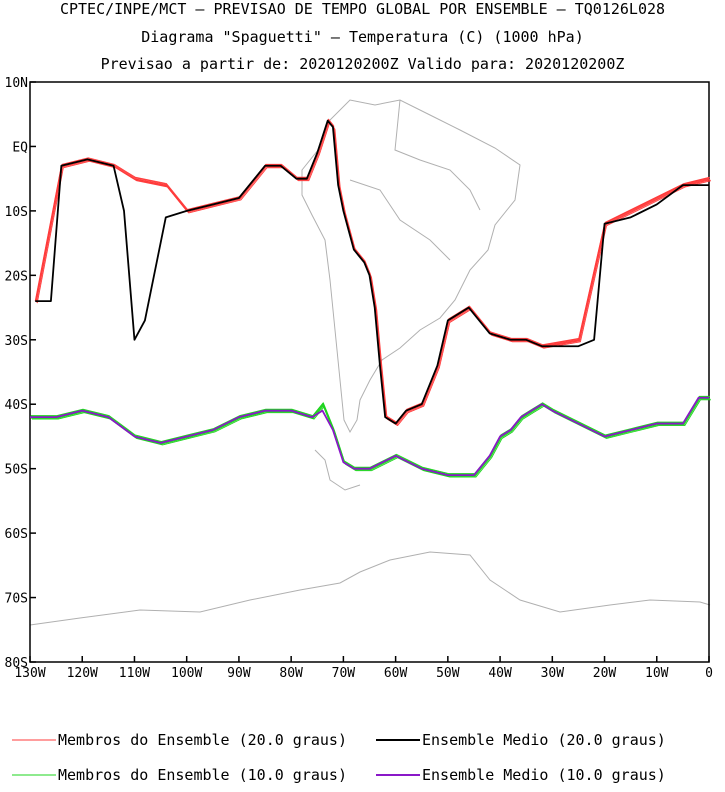 The image size is (725, 792). Describe the element at coordinates (82, 673) in the screenshot. I see `x-tick-label: 120W` at that location.